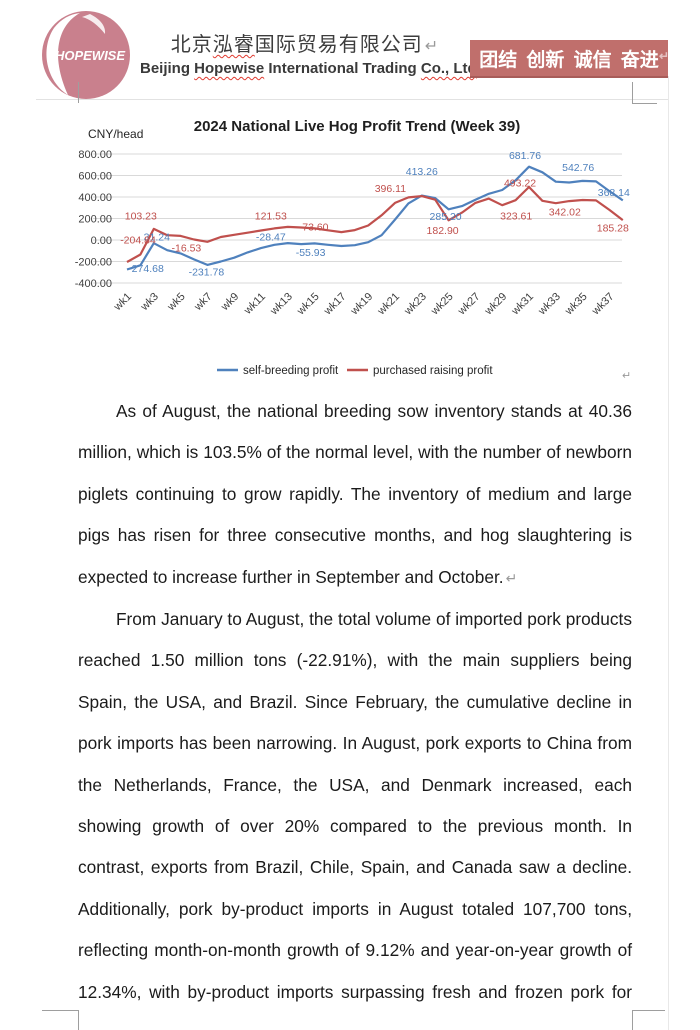 This screenshot has height=1030, width=700. What do you see at coordinates (95, 220) in the screenshot?
I see `y-tick-label: 200.00` at bounding box center [95, 220].